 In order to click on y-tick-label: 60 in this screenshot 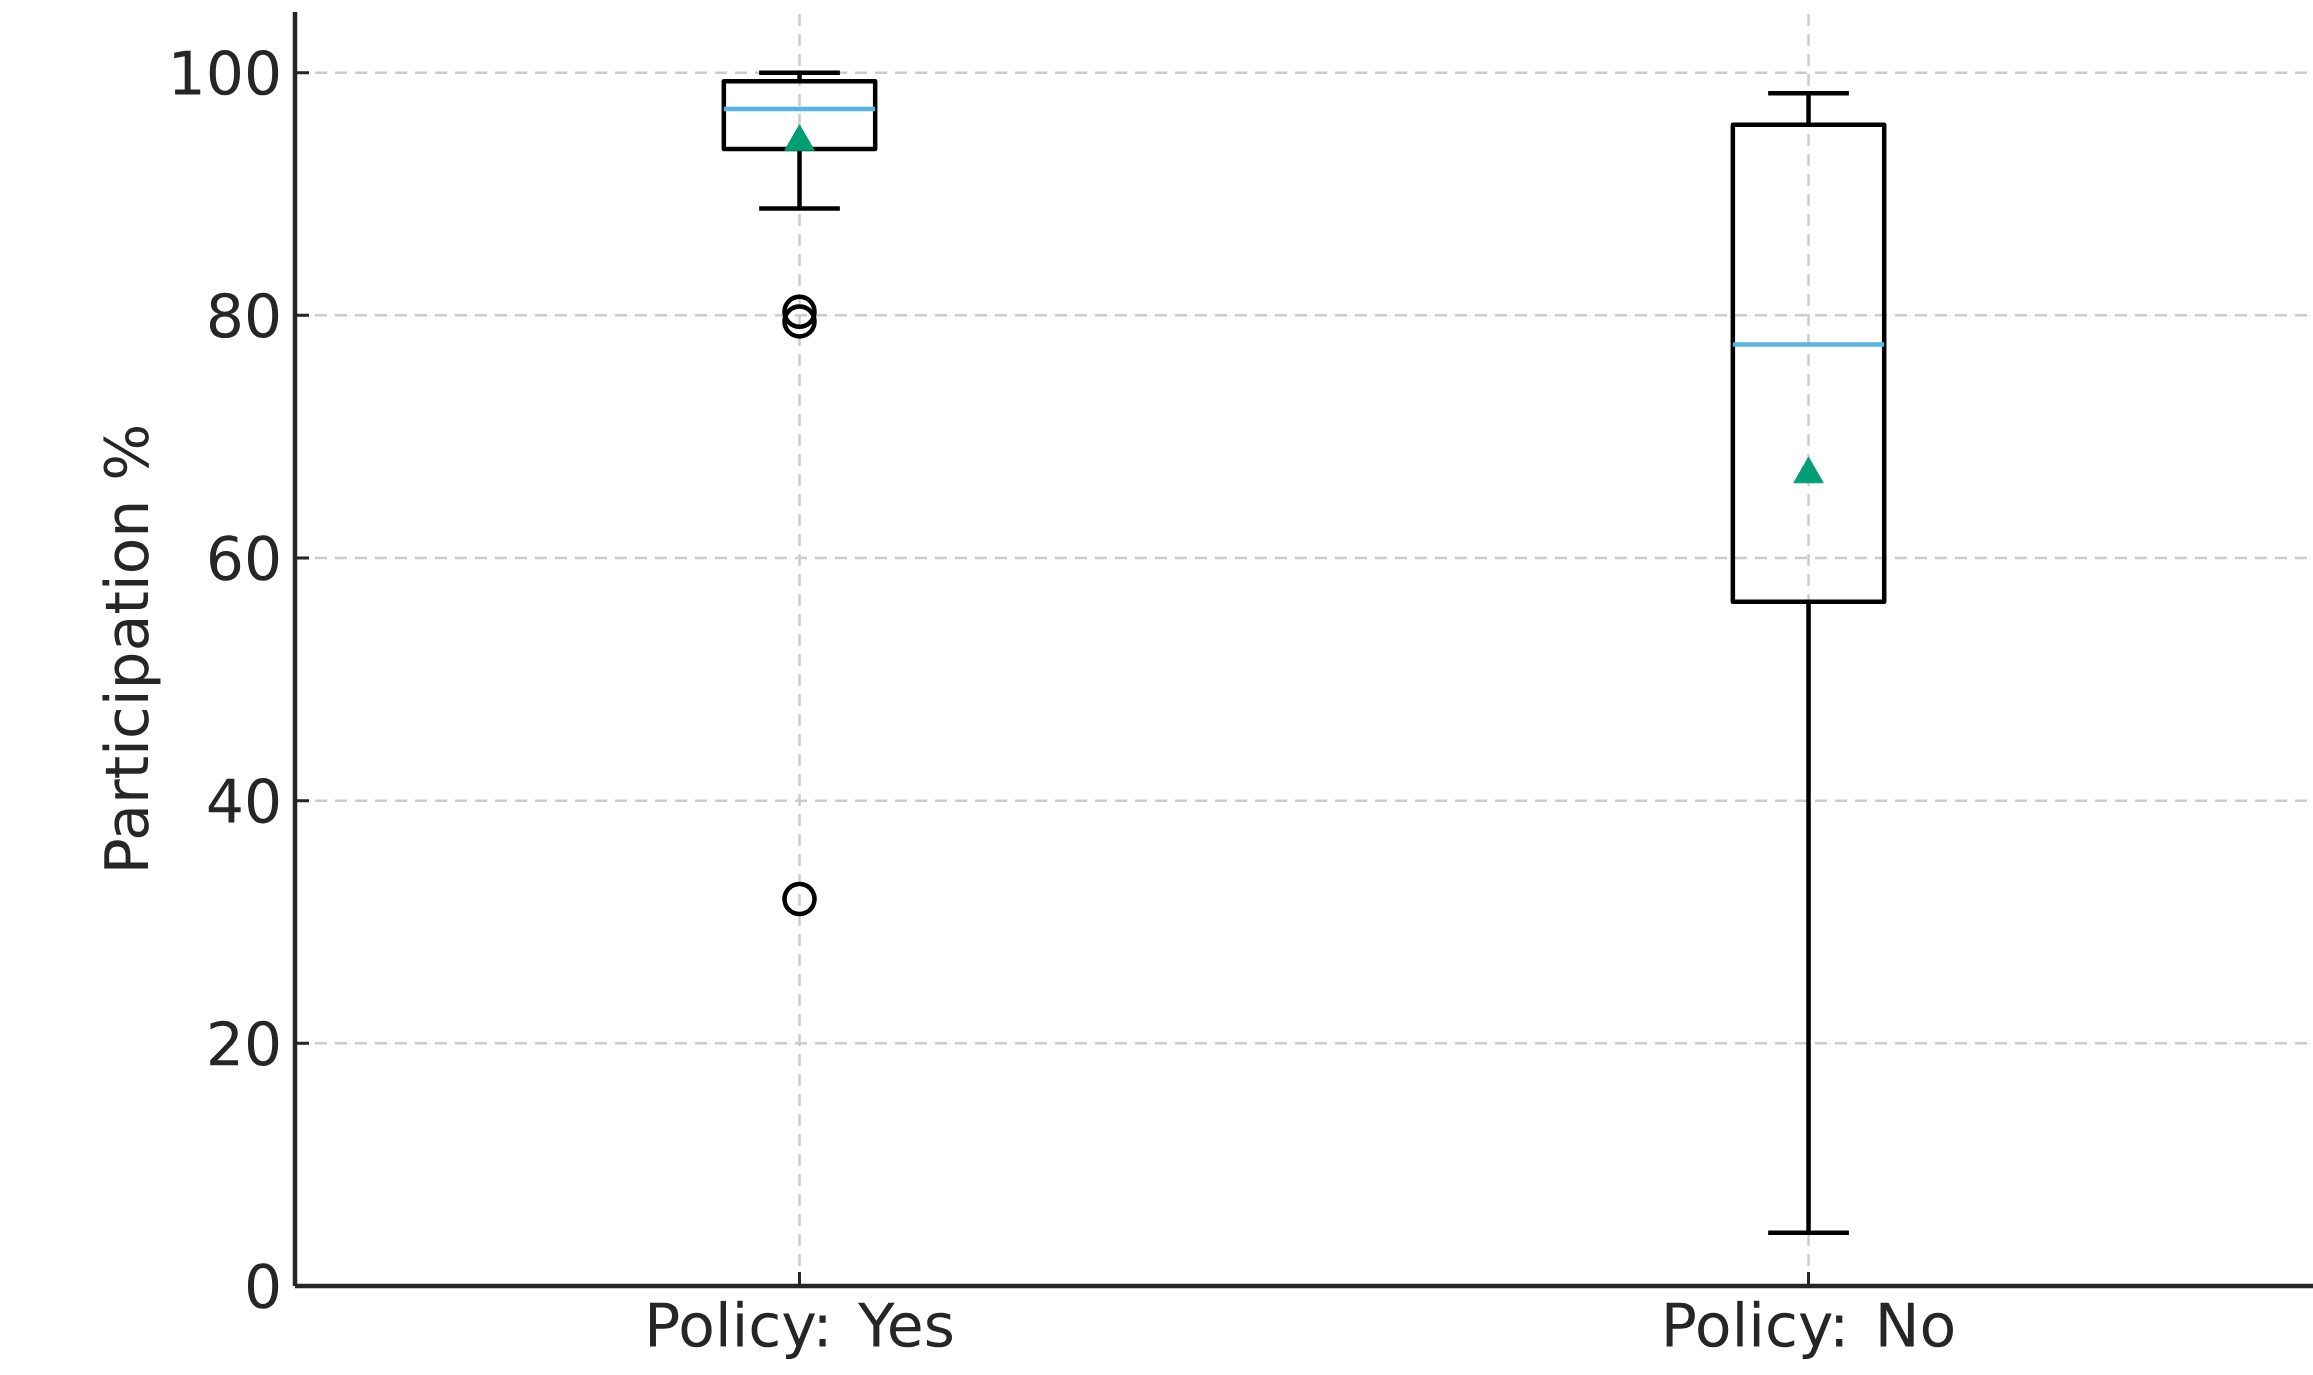, I will do `click(244, 558)`.